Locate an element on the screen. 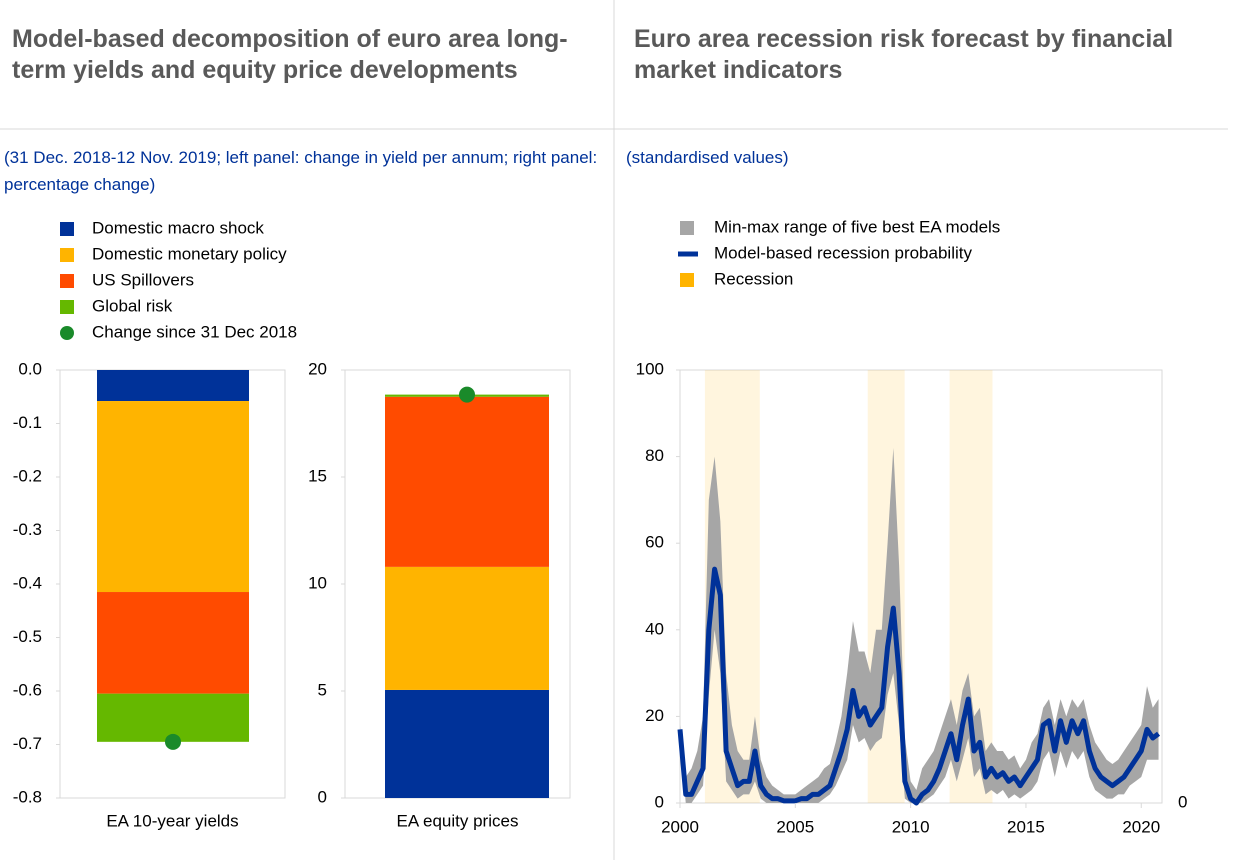 Image resolution: width=1240 pixels, height=860 pixels. legend-label: Min-max range of five best EA models is located at coordinates (857, 226).